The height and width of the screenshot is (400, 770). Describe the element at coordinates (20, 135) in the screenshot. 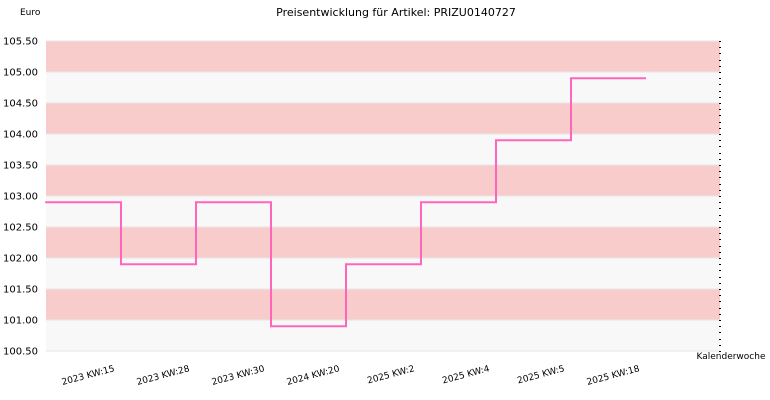

I see `y-tick-label: 104.00` at that location.